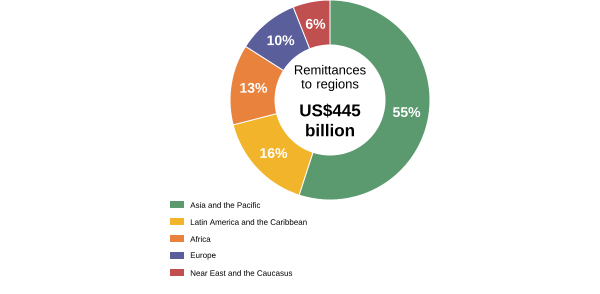 The height and width of the screenshot is (294, 600). I want to click on legend-label: Near East and the Caucasus, so click(241, 273).